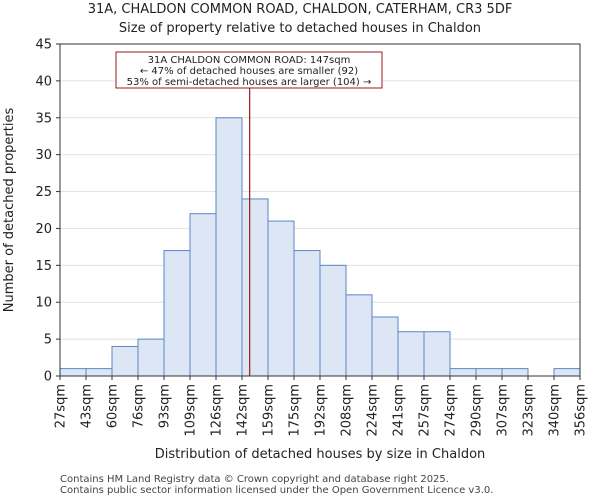 The width and height of the screenshot is (600, 500). I want to click on y-tick-label: 0, so click(48, 377).